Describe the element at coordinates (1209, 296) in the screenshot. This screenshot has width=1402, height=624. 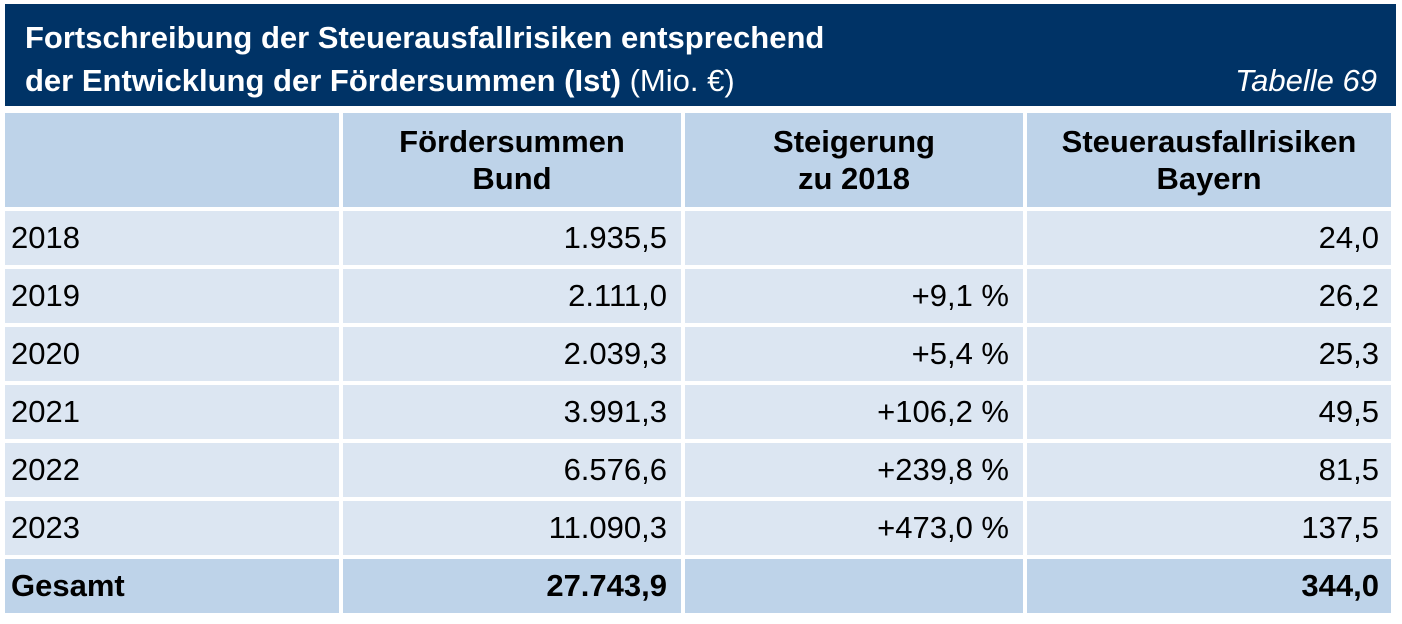
I see `risiken-cell: 26,2` at that location.